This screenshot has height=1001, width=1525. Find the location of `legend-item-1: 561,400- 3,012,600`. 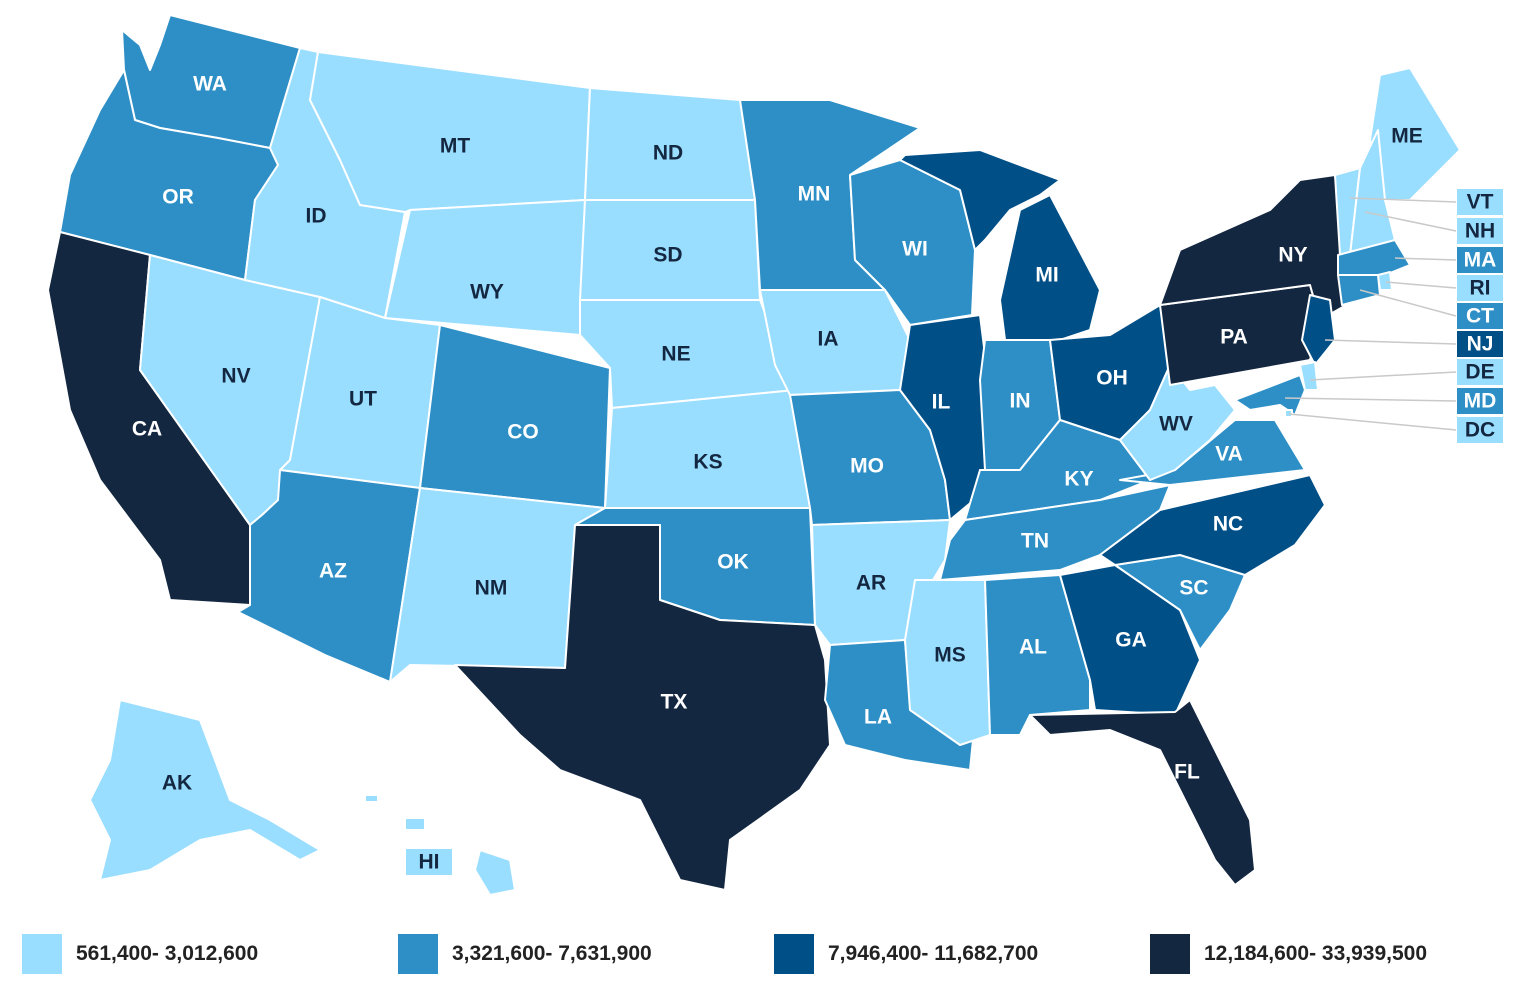

legend-item-1: 561,400- 3,012,600 is located at coordinates (140, 954).